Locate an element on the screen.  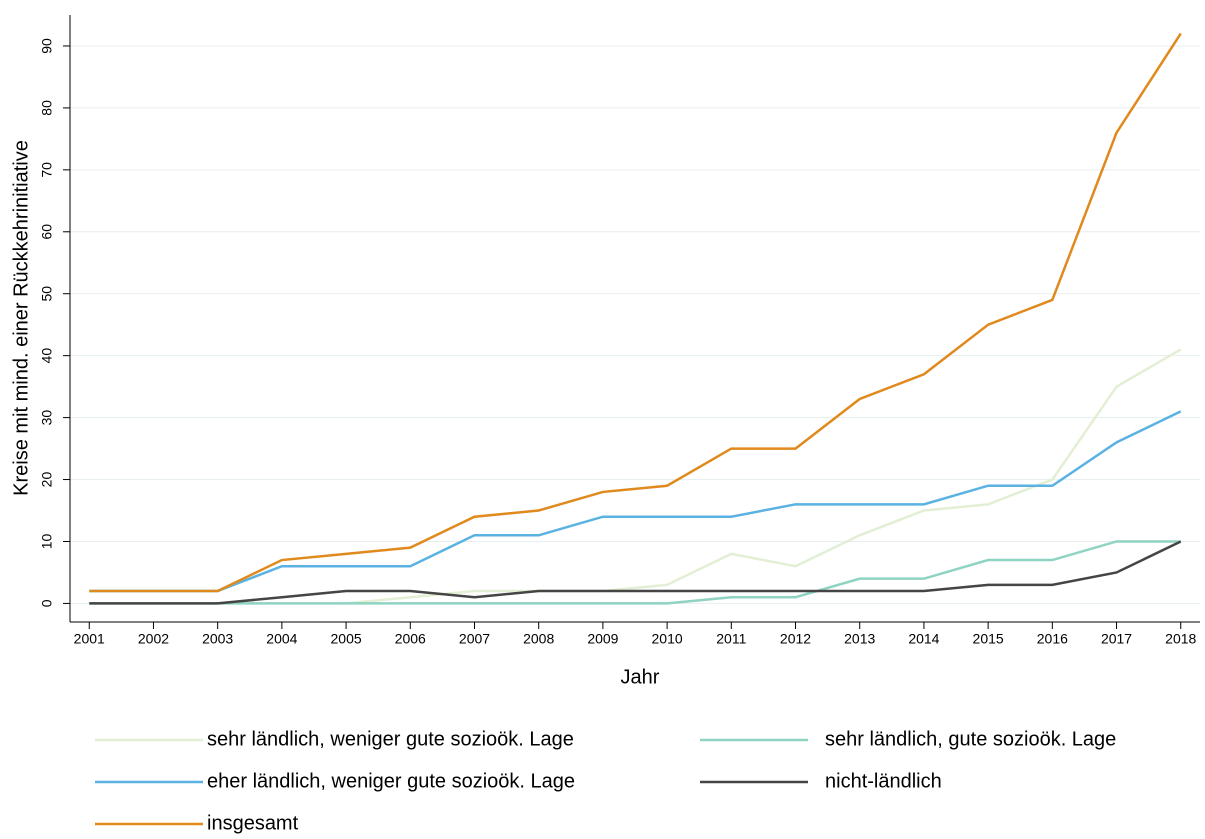
y-tick-label: 30 is located at coordinates (47, 418).